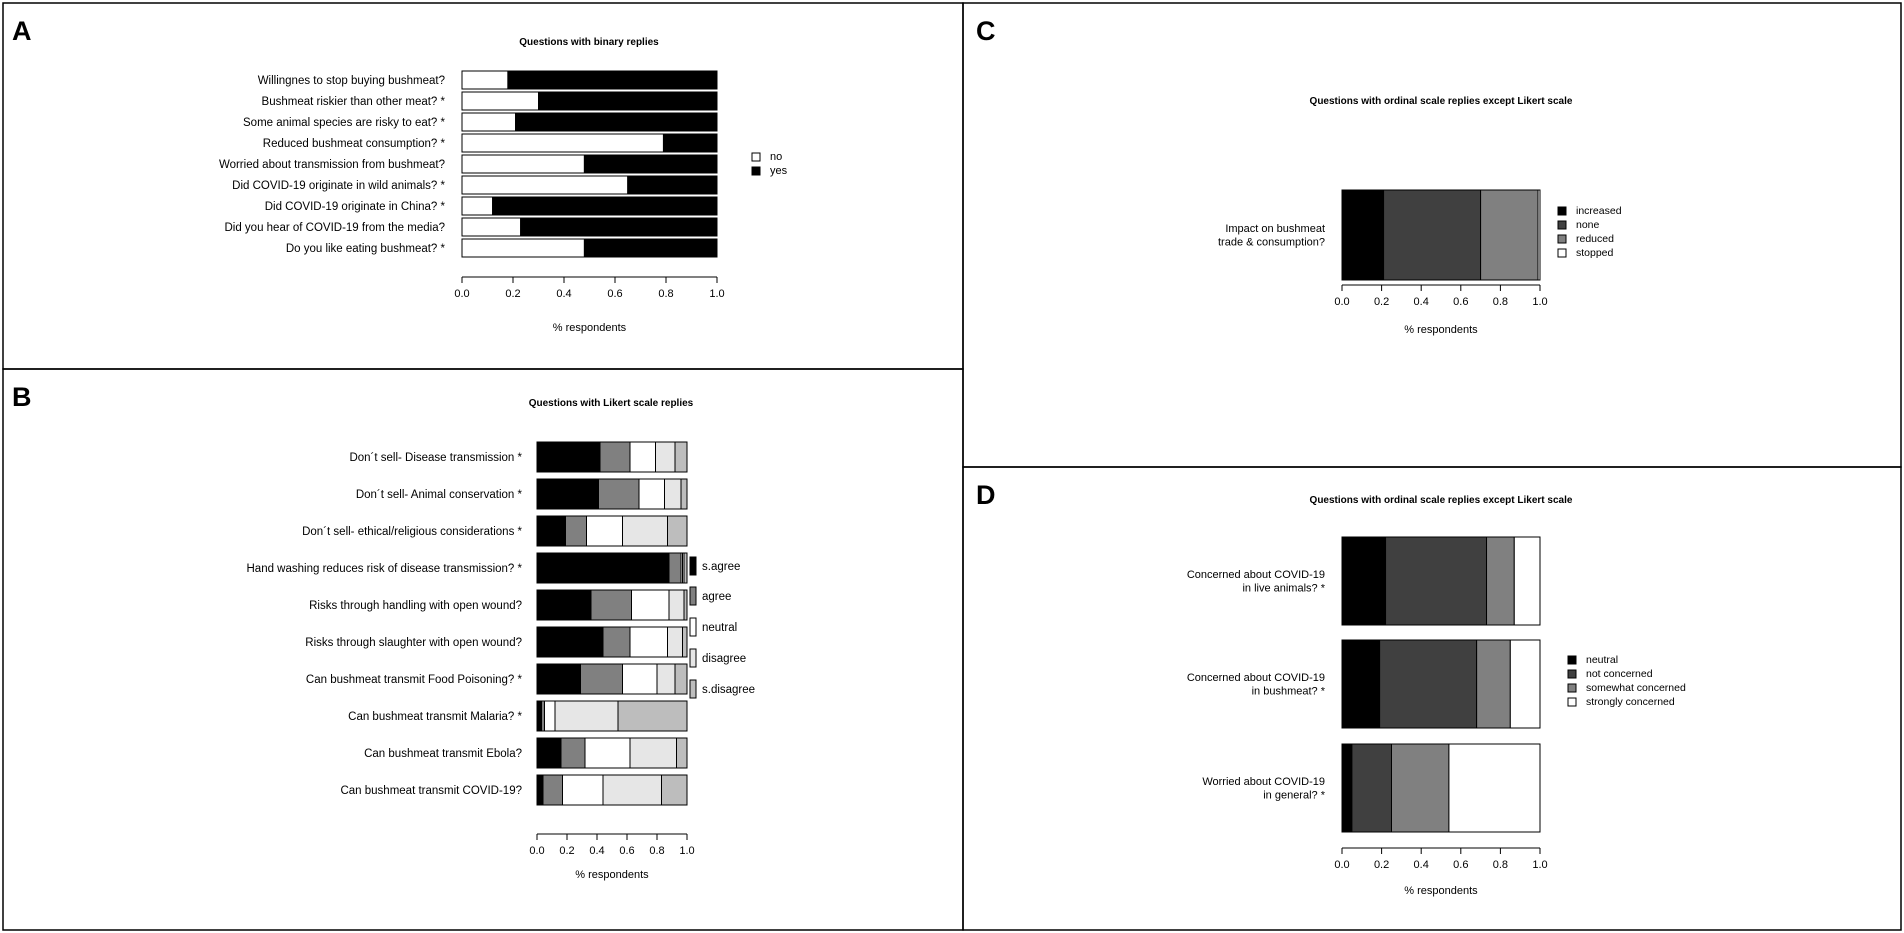 The image size is (1904, 933). I want to click on legend-label-neutral: neutral, so click(1602, 660).